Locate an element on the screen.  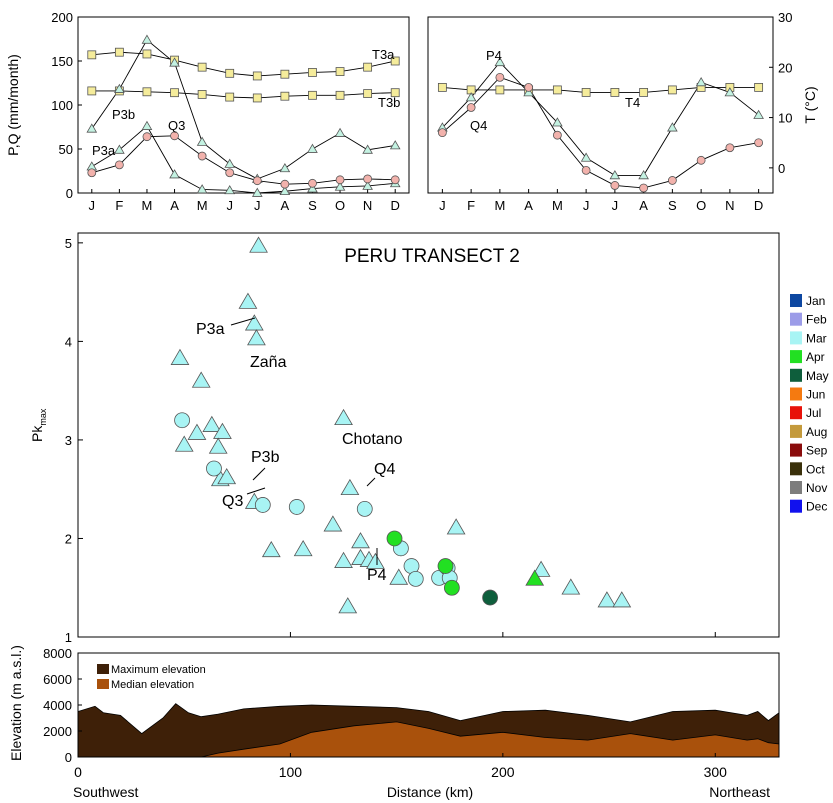
legend-label-jan: Jan is located at coordinates (815, 301).